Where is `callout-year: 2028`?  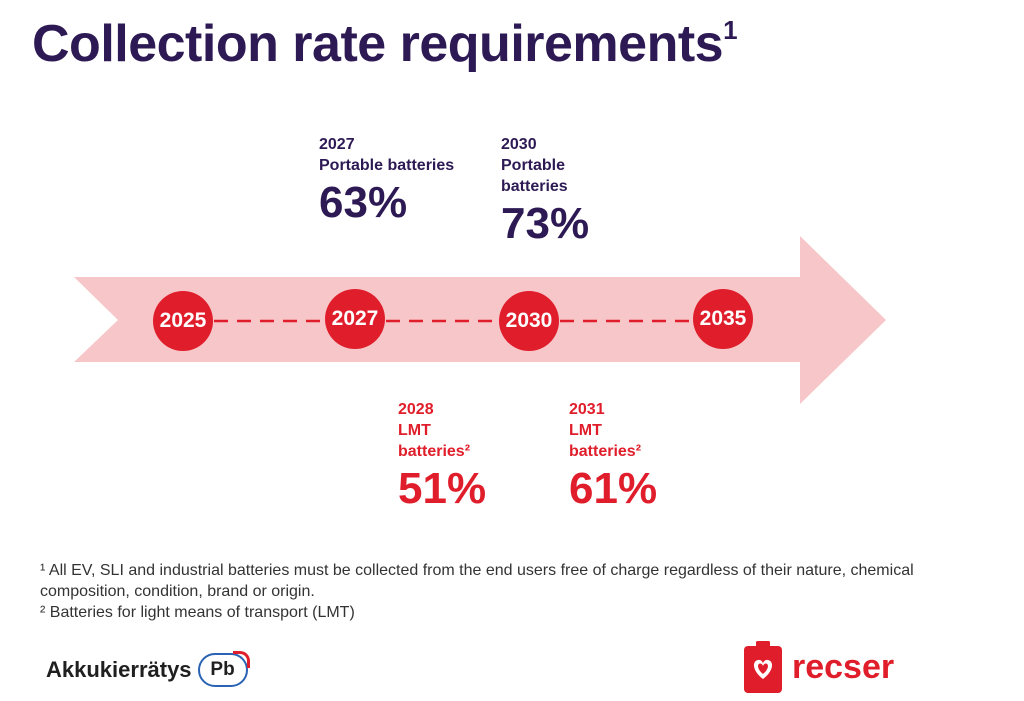 callout-year: 2028 is located at coordinates (416, 409).